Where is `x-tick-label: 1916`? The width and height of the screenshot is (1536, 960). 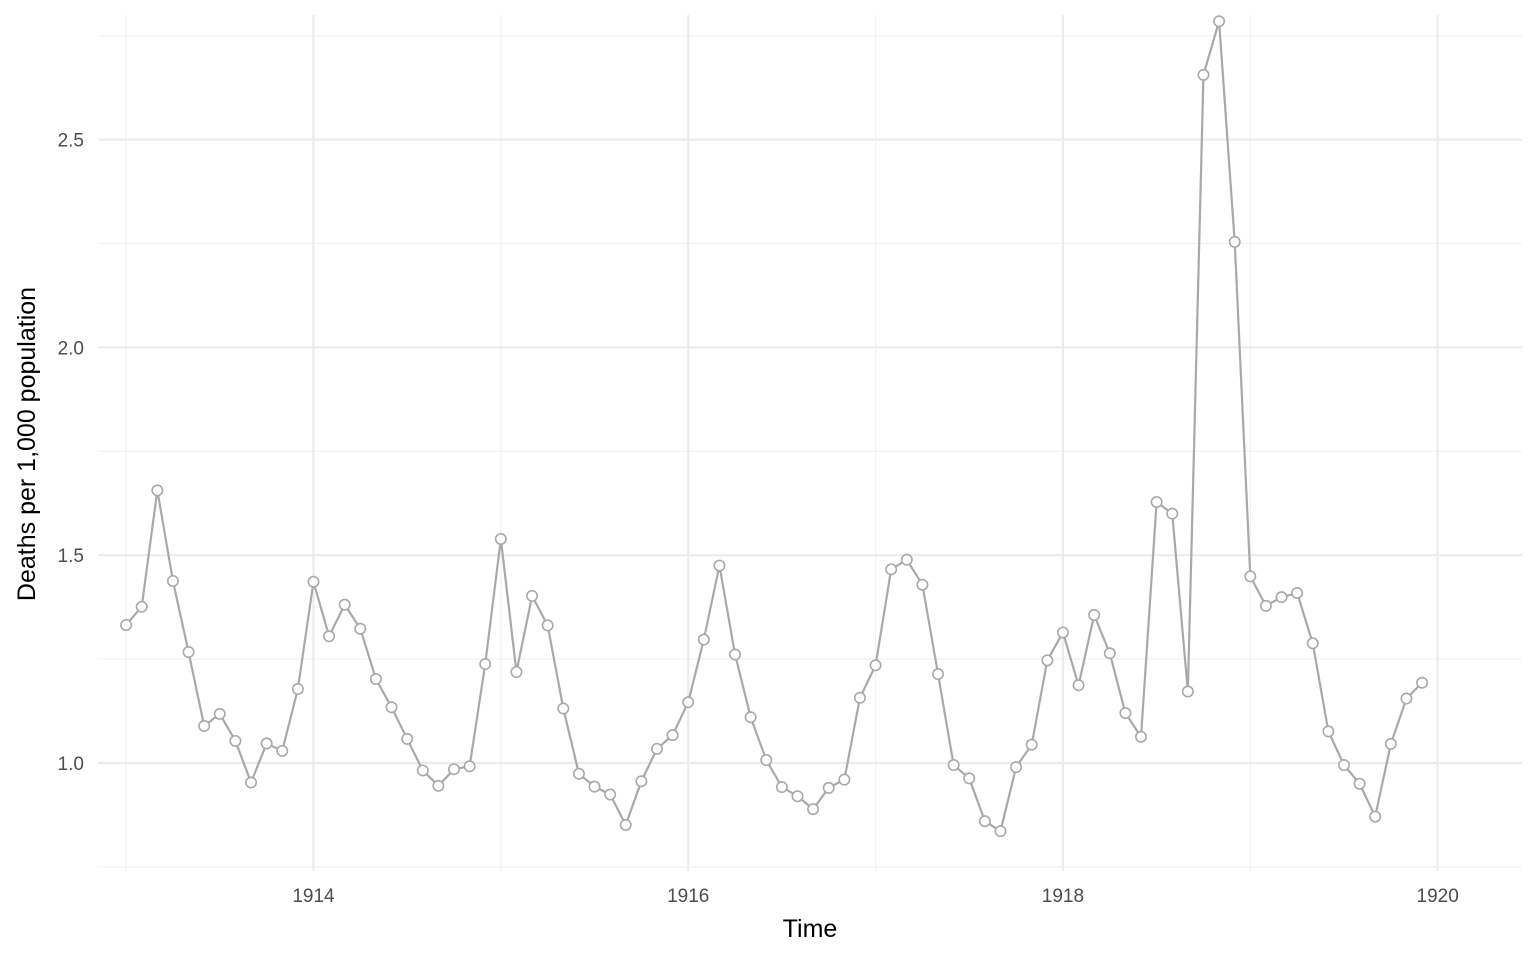
x-tick-label: 1916 is located at coordinates (688, 896).